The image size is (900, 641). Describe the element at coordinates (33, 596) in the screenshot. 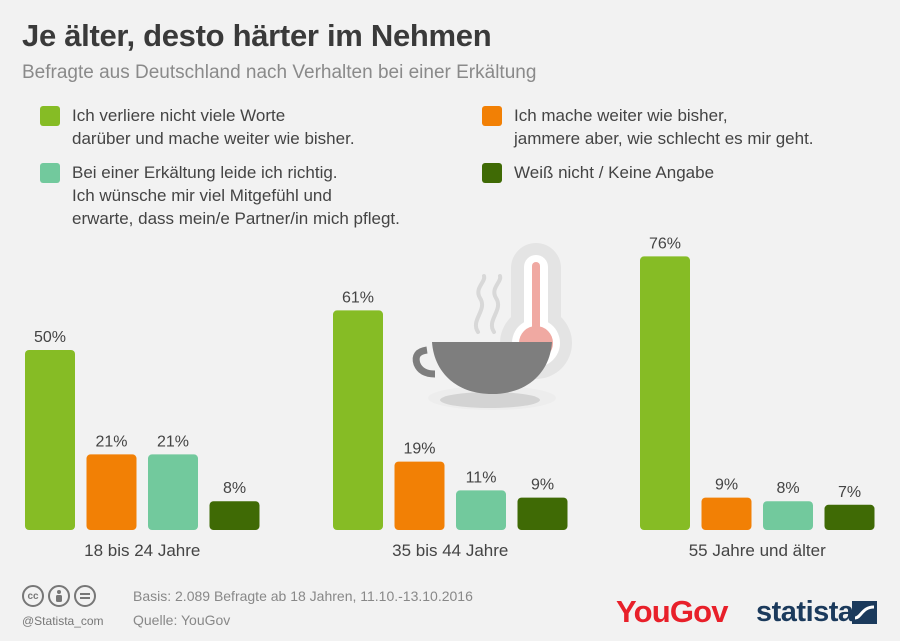

I see `cc-icon: cc` at that location.